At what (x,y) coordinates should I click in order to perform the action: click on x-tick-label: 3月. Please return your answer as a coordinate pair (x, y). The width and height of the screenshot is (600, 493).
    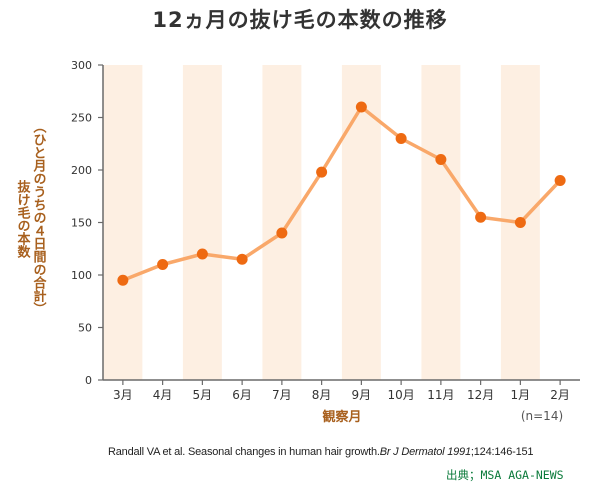
    Looking at the image, I should click on (123, 395).